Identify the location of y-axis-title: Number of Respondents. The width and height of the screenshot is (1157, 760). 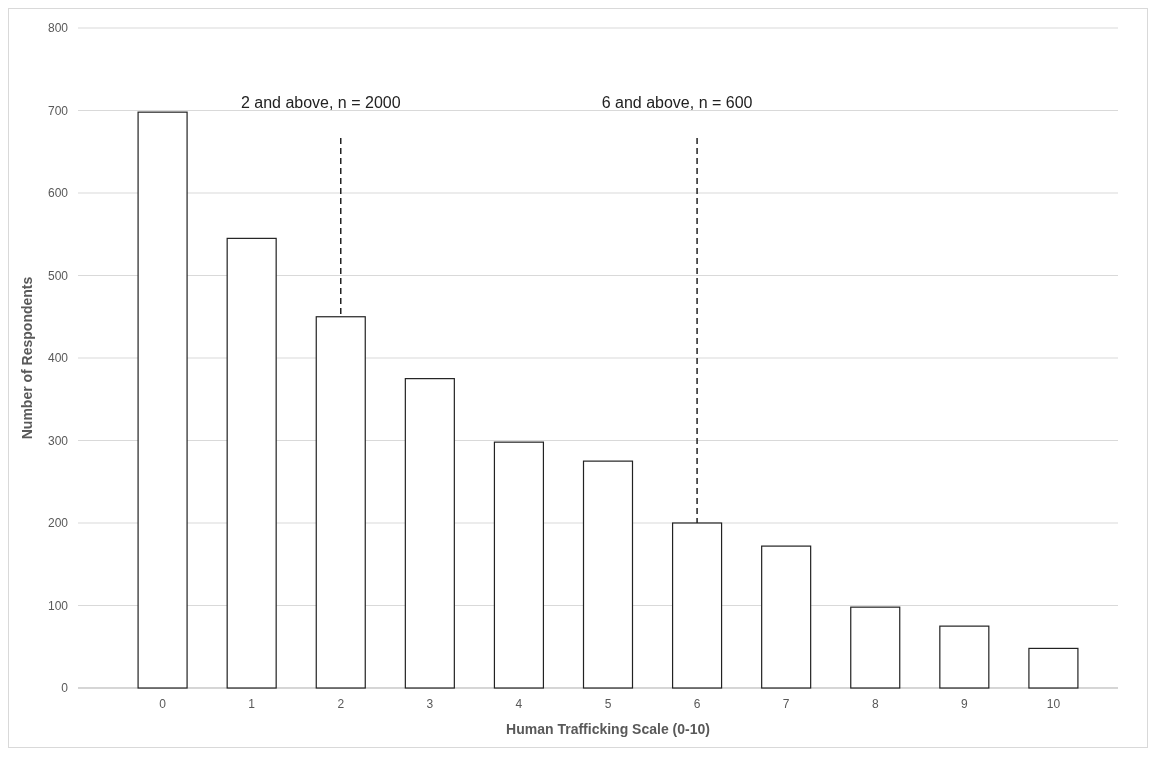
(27, 358).